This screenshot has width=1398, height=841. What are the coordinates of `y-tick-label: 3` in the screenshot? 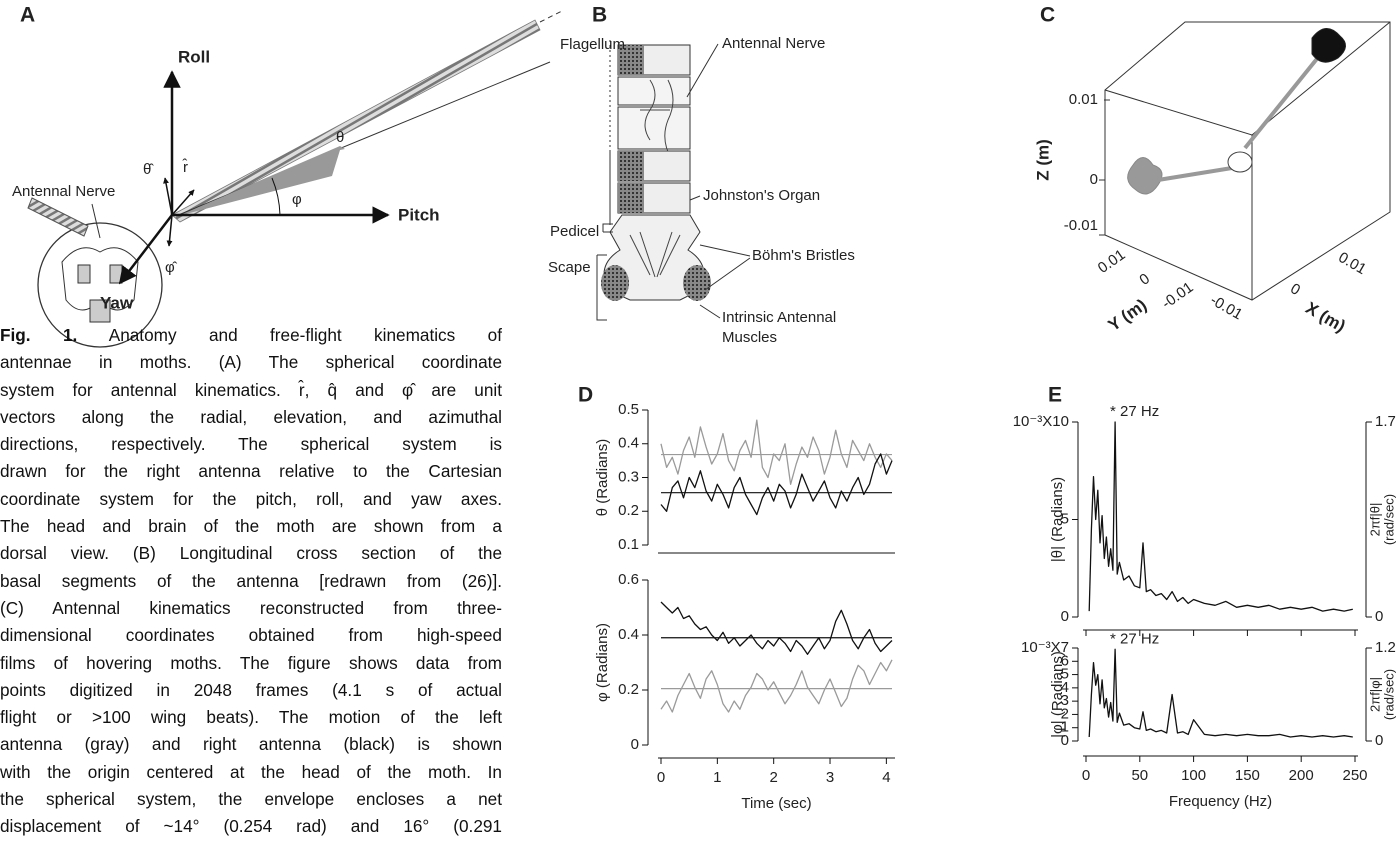 It's located at (1065, 700).